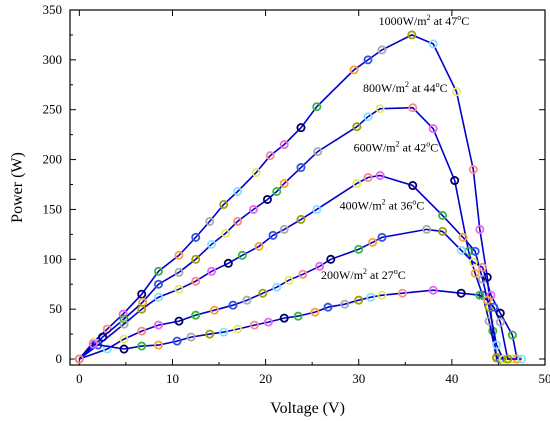  Describe the element at coordinates (396, 147) in the screenshot. I see `series-annotation: 600W/m2 at 42oC` at that location.